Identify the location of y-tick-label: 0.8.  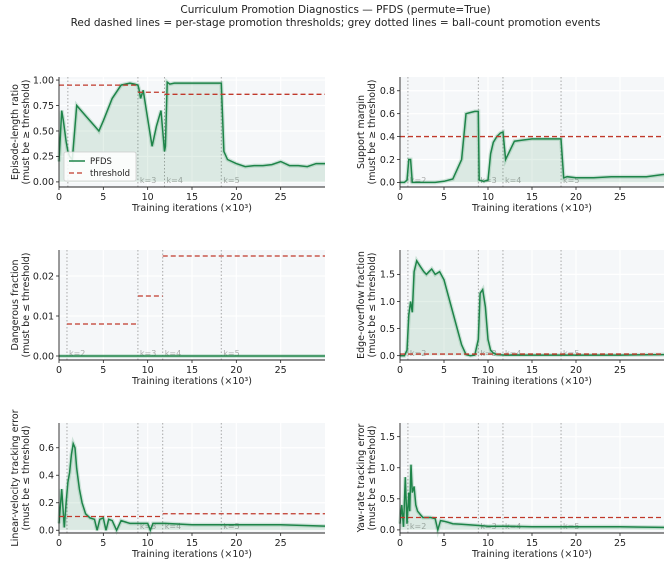
(387, 91).